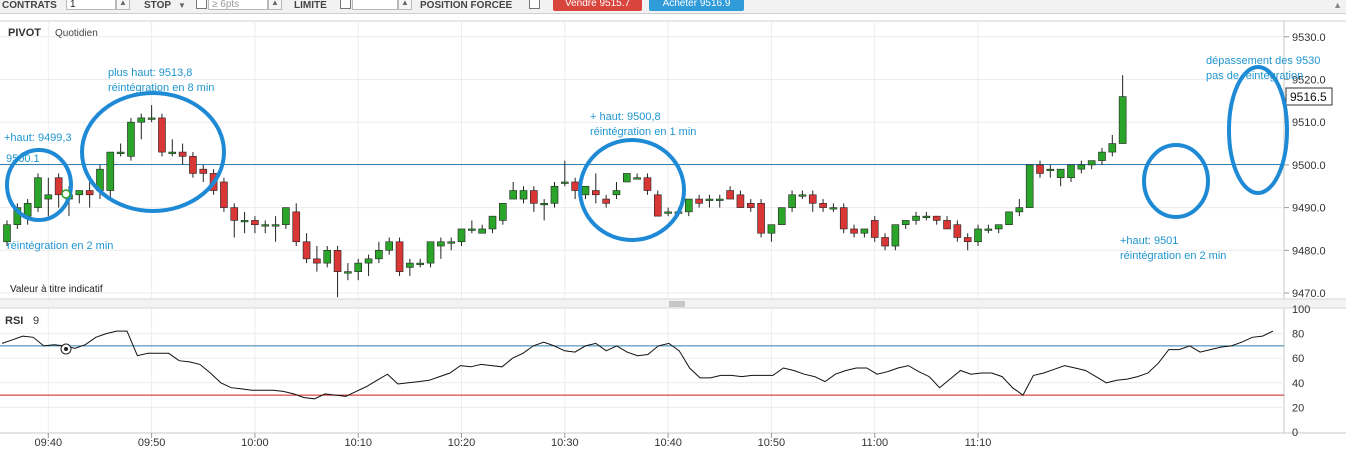  I want to click on disclaimer-text: Valeur à titre indicatif, so click(56, 289).